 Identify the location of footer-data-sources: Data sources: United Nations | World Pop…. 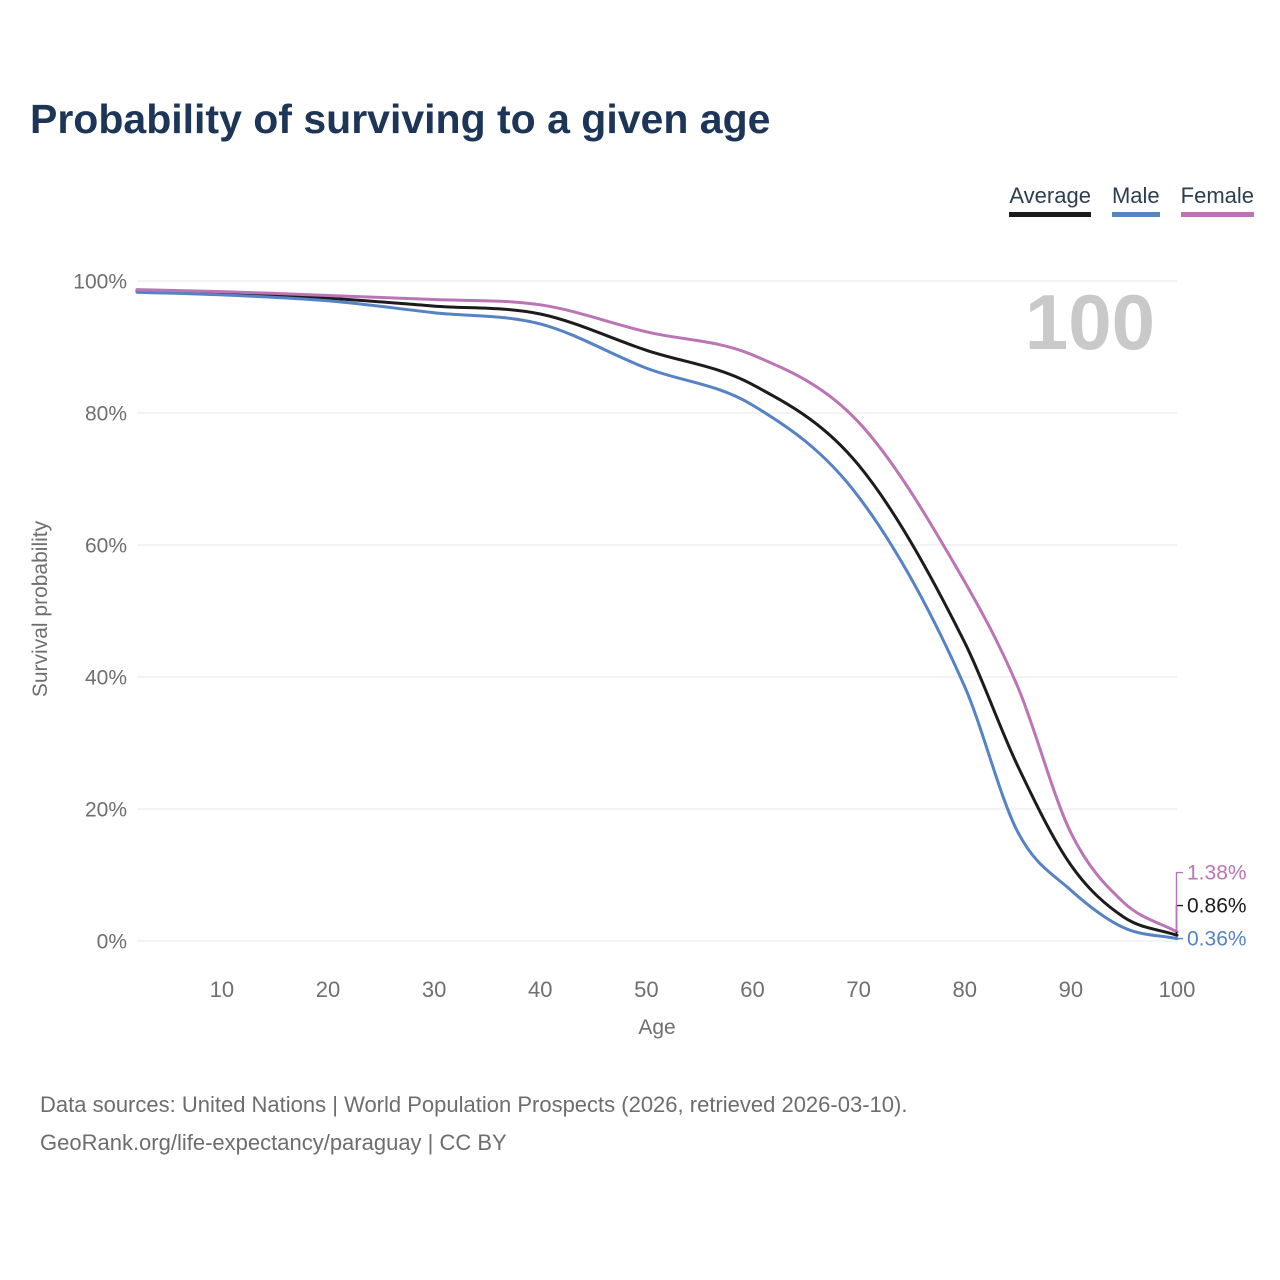
(474, 1104).